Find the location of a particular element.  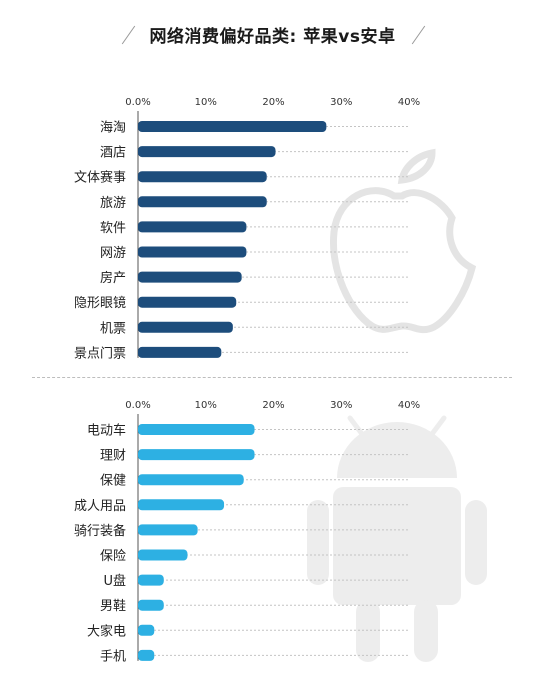

category-label: 文体赛事 is located at coordinates (100, 178).